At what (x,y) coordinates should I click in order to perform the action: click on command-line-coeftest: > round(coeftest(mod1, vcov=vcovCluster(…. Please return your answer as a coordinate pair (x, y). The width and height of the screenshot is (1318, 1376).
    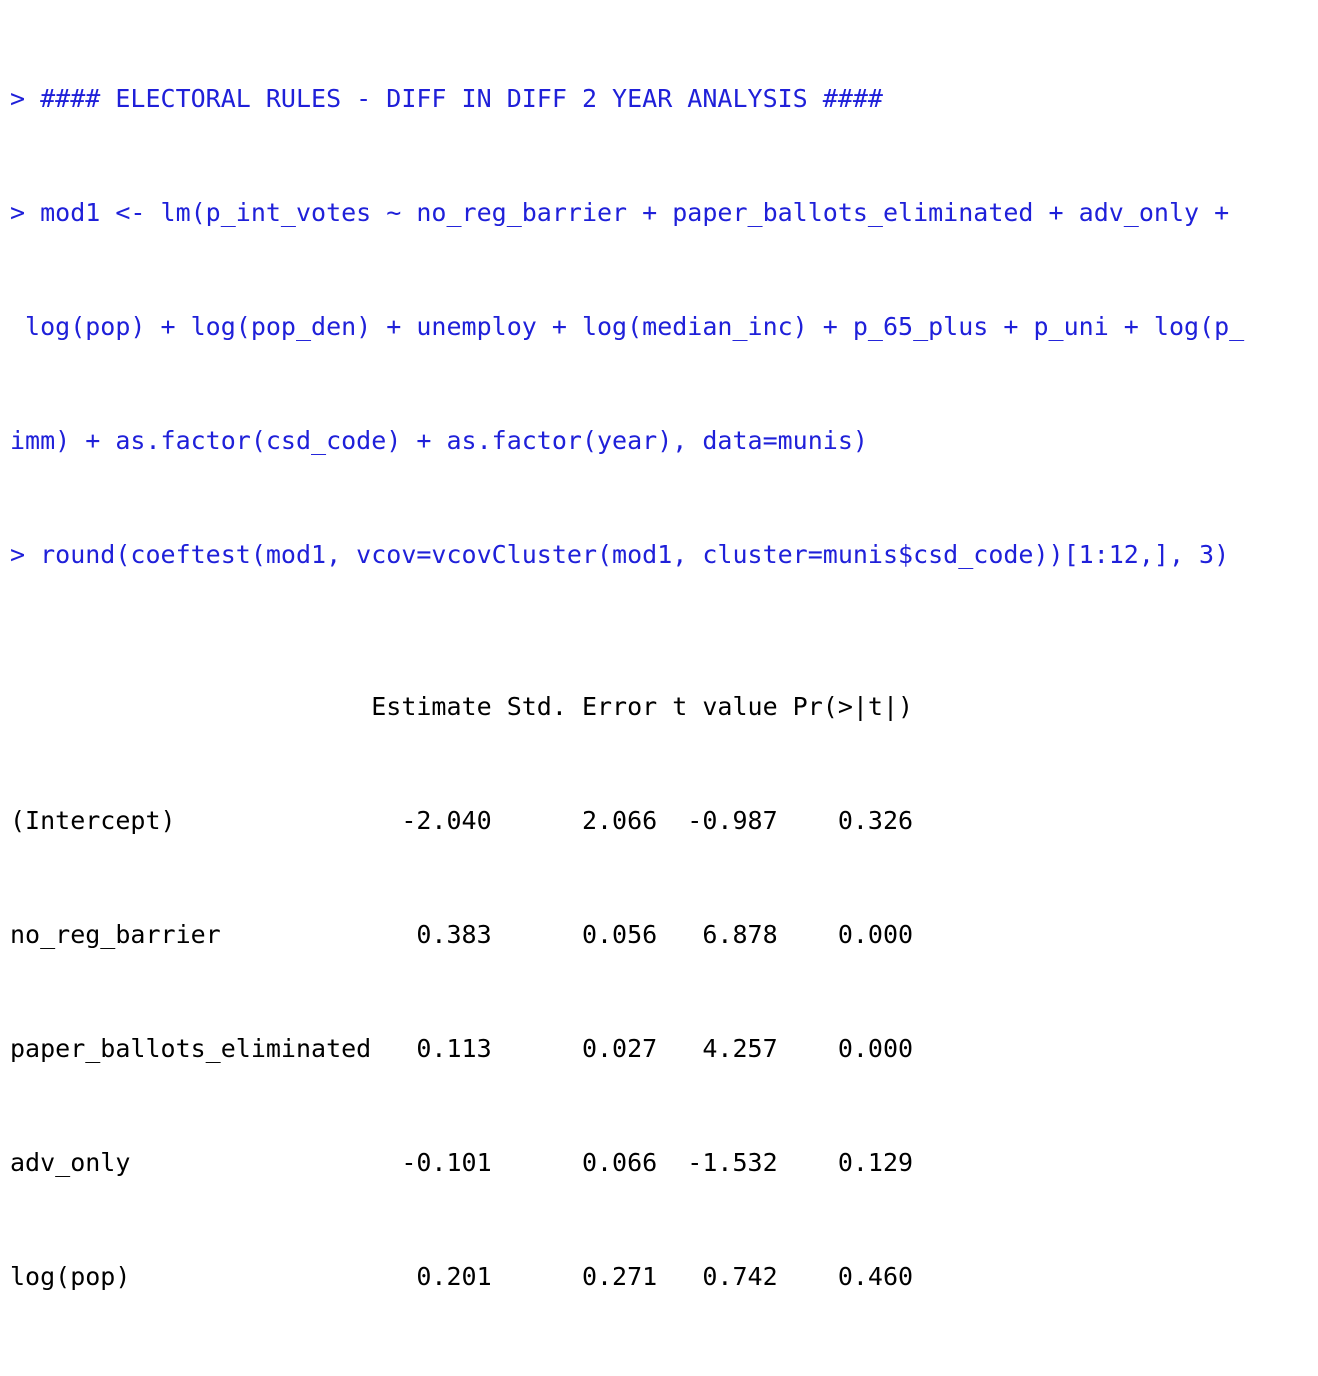
    Looking at the image, I should click on (620, 554).